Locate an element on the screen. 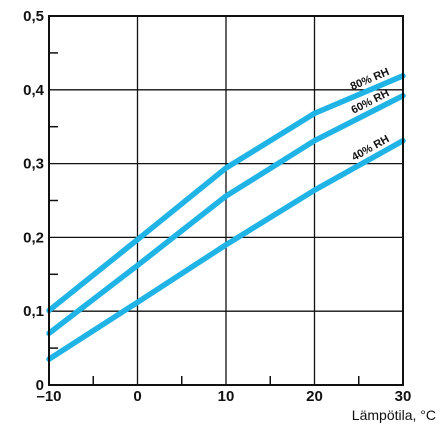 The image size is (442, 430). y-tick-label: 0,2 is located at coordinates (33, 237).